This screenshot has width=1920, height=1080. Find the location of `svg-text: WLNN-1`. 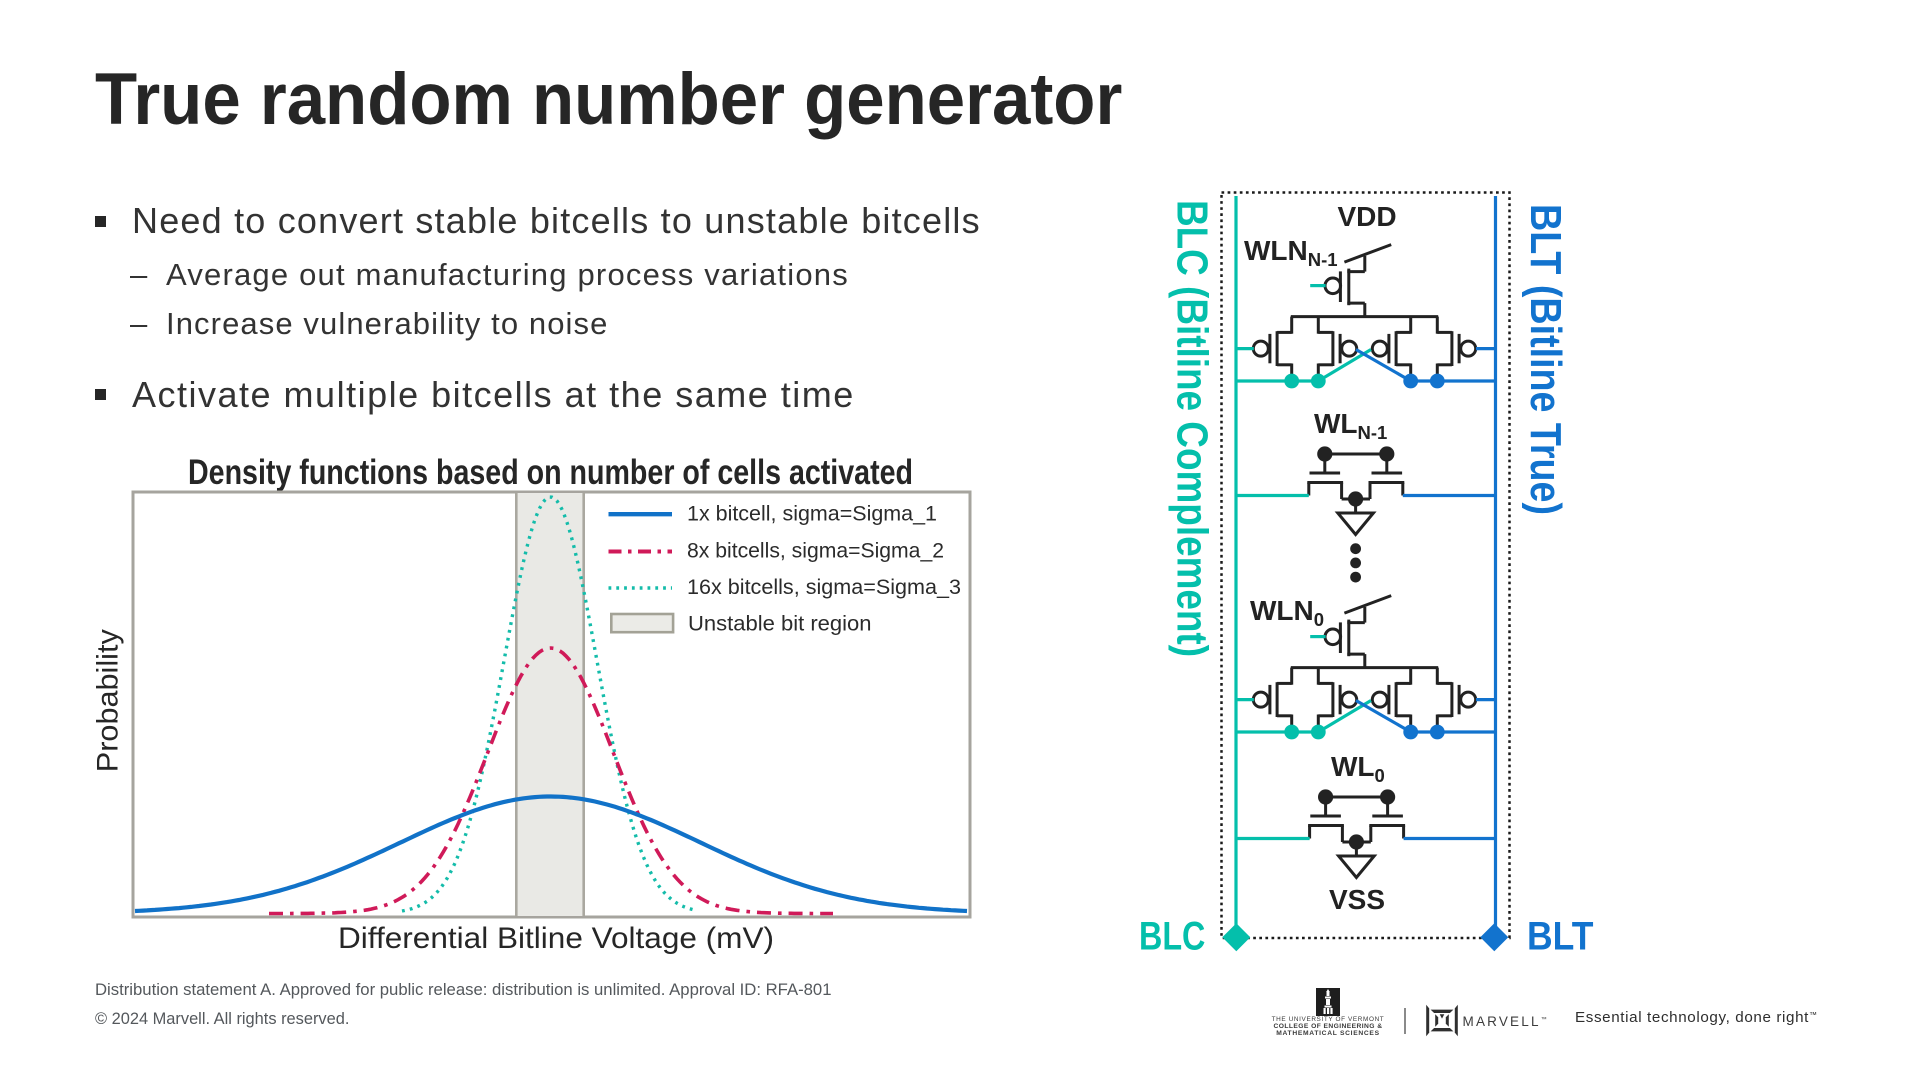

svg-text: WLNN-1 is located at coordinates (1291, 252).